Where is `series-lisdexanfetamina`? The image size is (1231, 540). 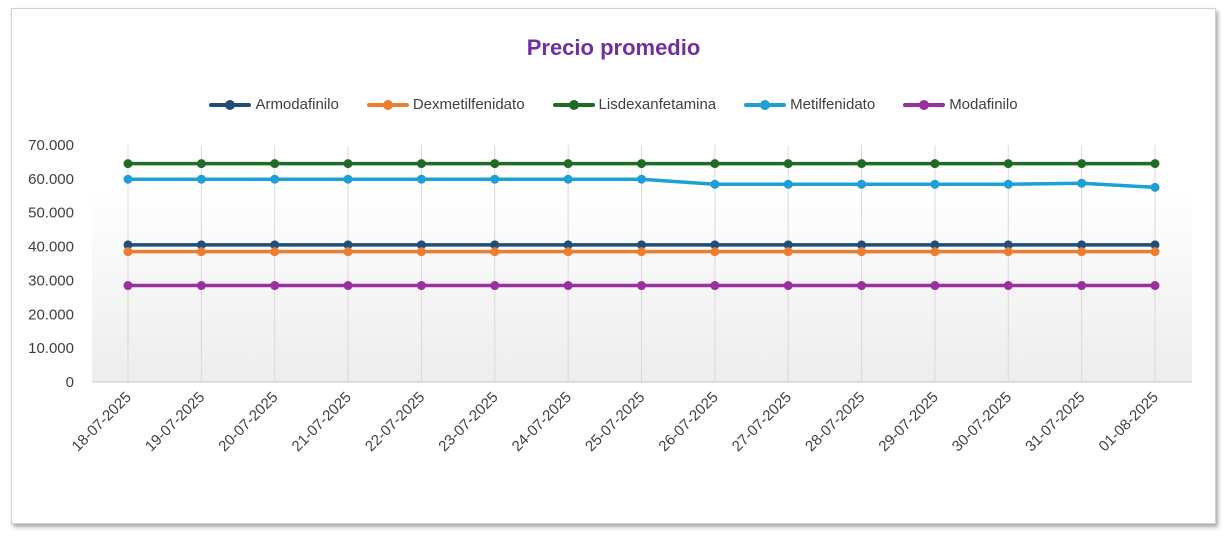
series-lisdexanfetamina is located at coordinates (641, 164).